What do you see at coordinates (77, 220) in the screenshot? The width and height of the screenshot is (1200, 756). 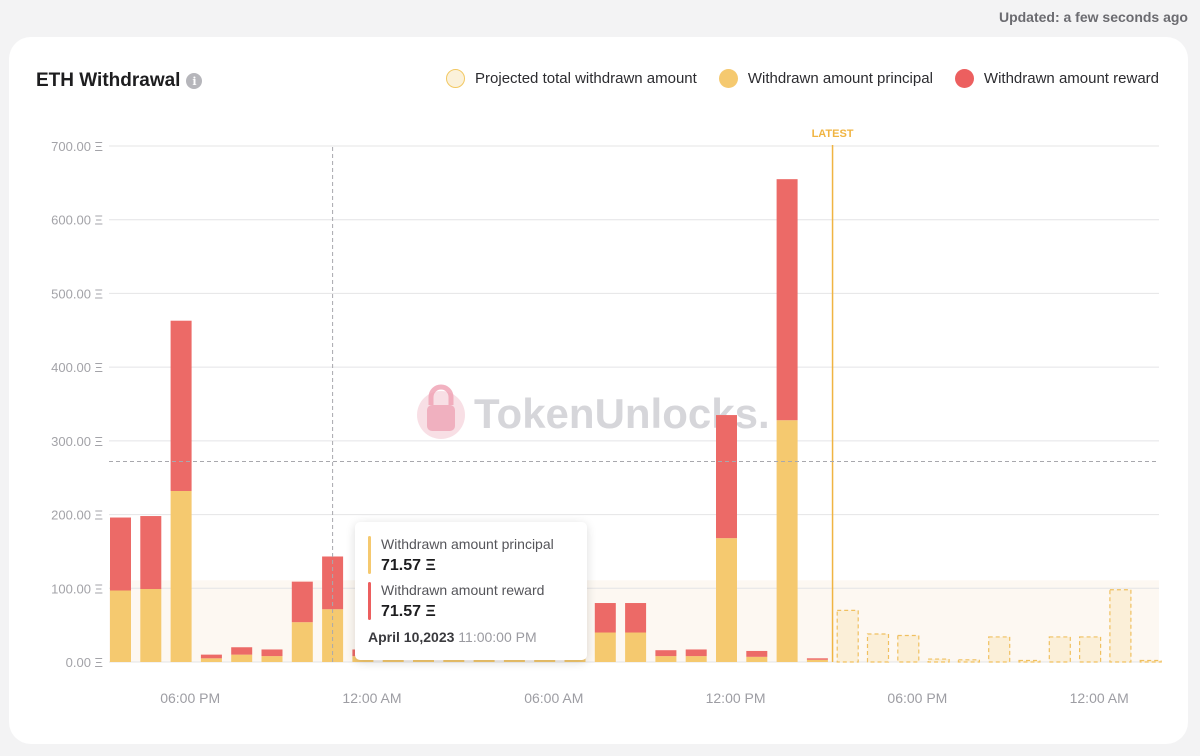 I see `y-tick-label: 600.00 Ξ` at bounding box center [77, 220].